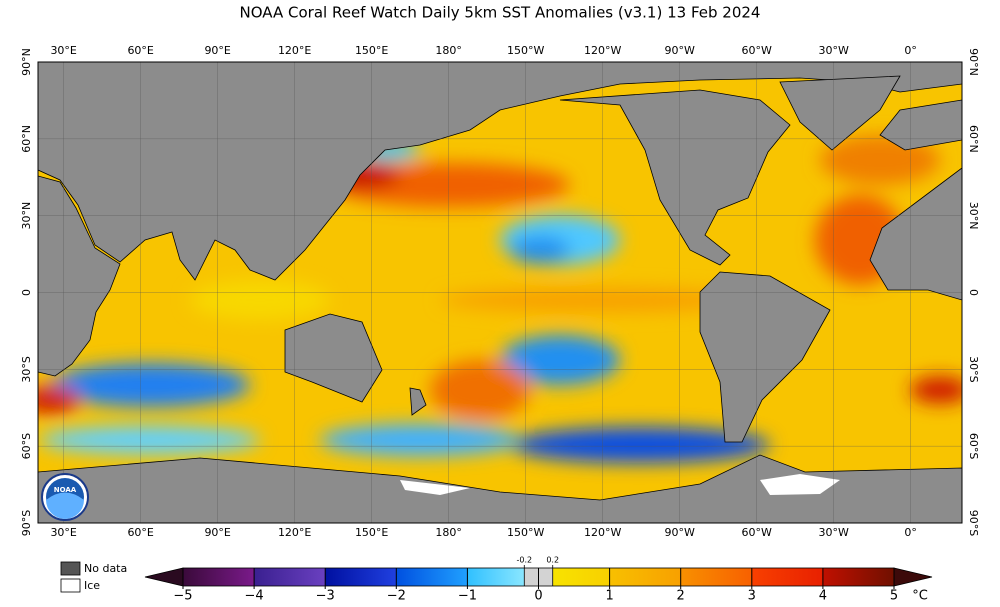 This screenshot has height=607, width=1000. Describe the element at coordinates (93, 577) in the screenshot. I see `legend: No data Ice` at that location.